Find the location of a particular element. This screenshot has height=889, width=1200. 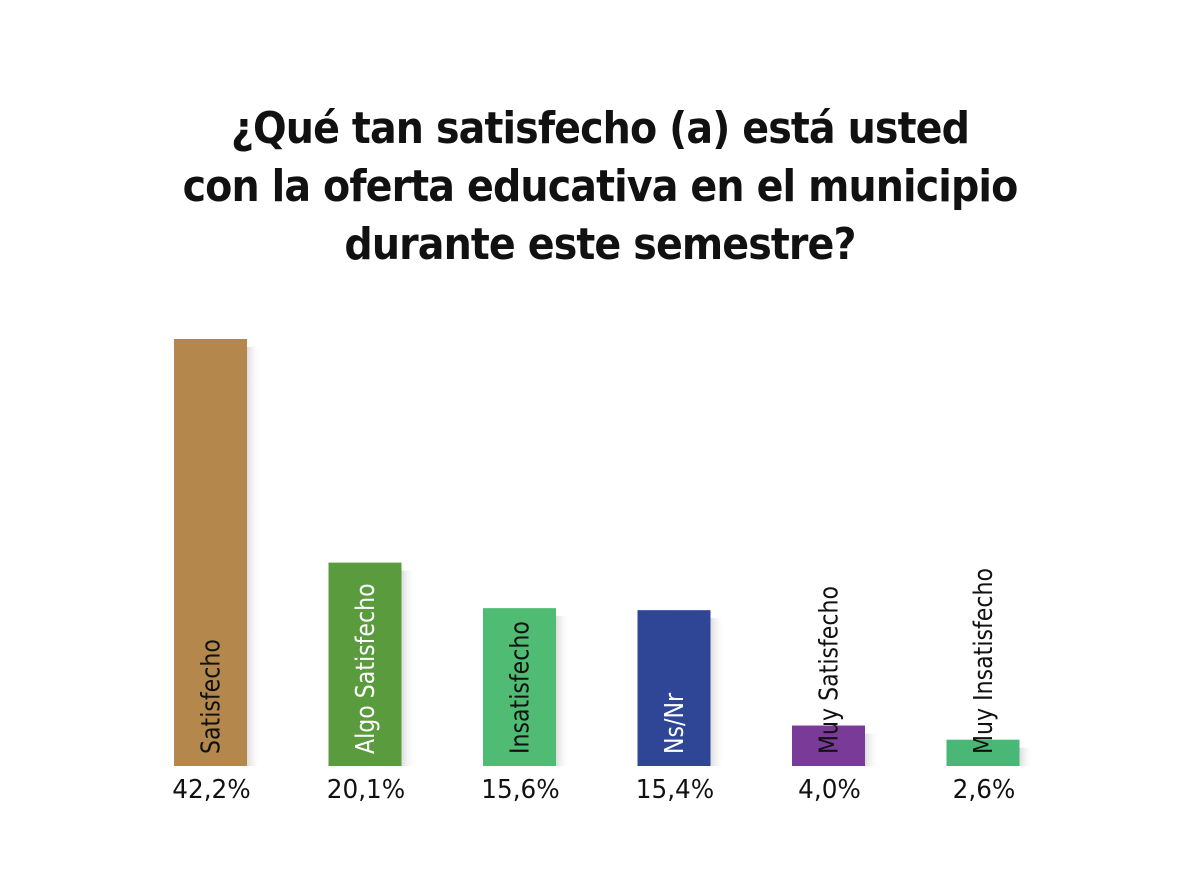

bar-value-label: 42,2% is located at coordinates (211, 788).